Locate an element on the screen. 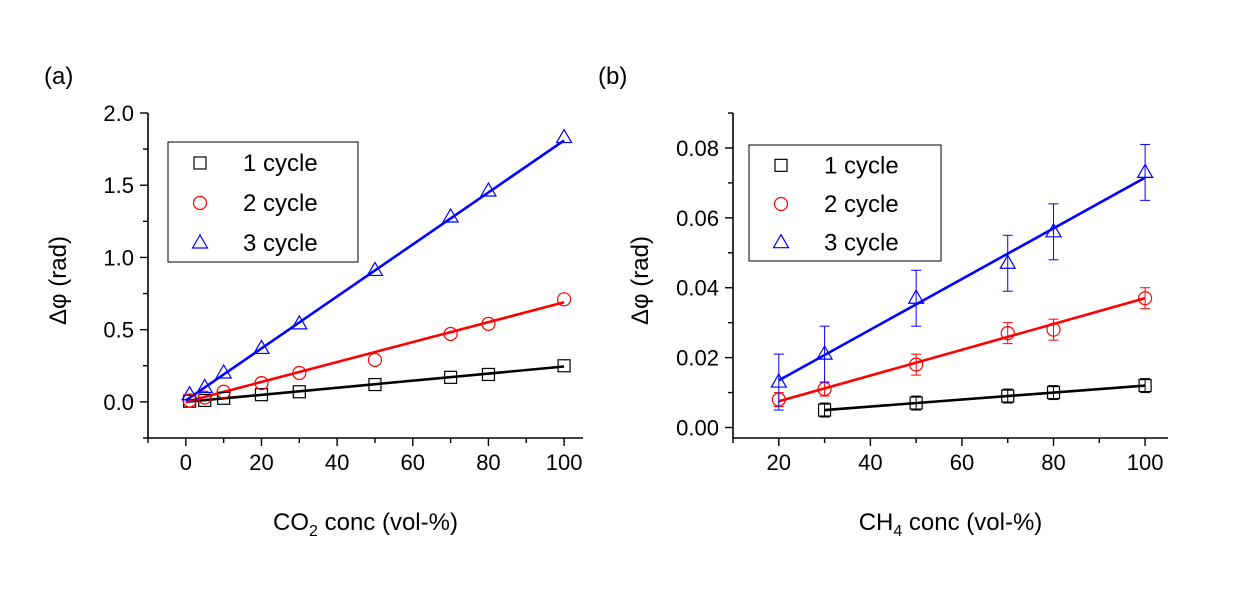 The width and height of the screenshot is (1248, 596). panel-label: (a) is located at coordinates (58, 76).